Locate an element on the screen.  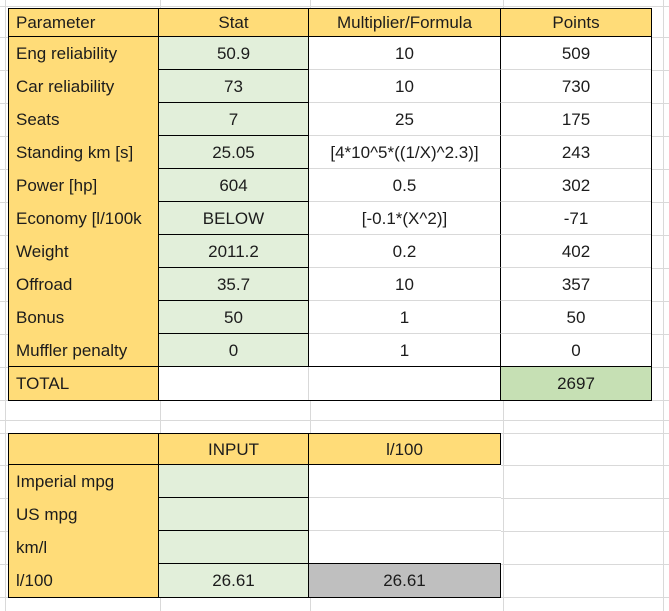
stat-value-cell: 2011.2 is located at coordinates (234, 251).